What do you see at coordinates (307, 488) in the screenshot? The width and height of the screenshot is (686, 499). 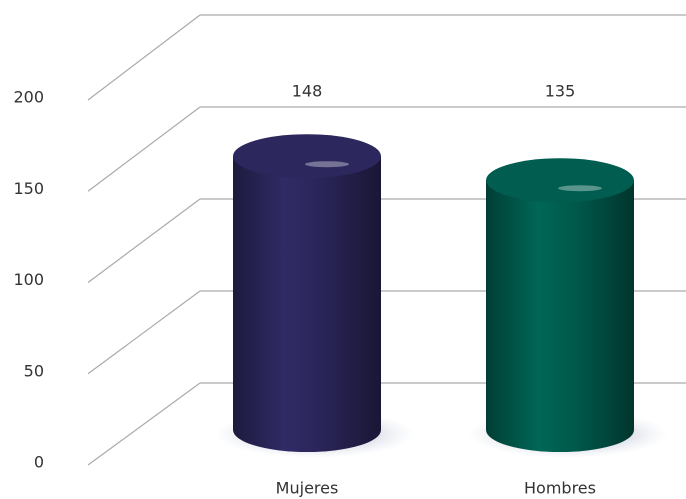 I see `x-tick-label: Mujeres` at bounding box center [307, 488].